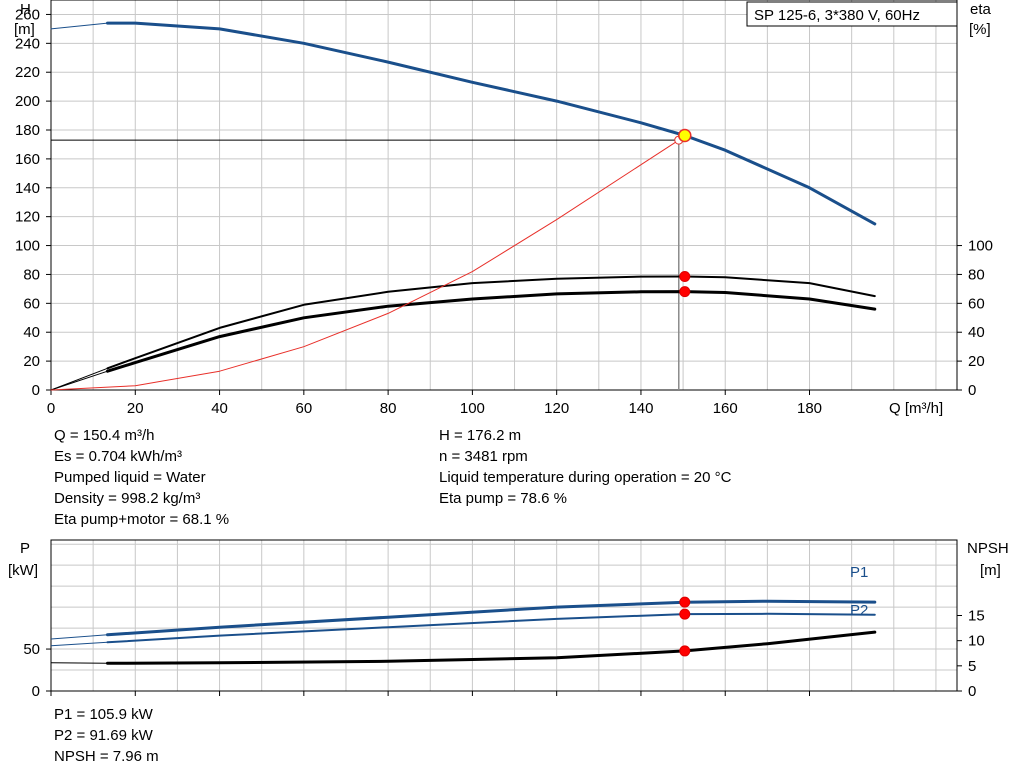  What do you see at coordinates (972, 390) in the screenshot?
I see `eta-tick-label: 0` at bounding box center [972, 390].